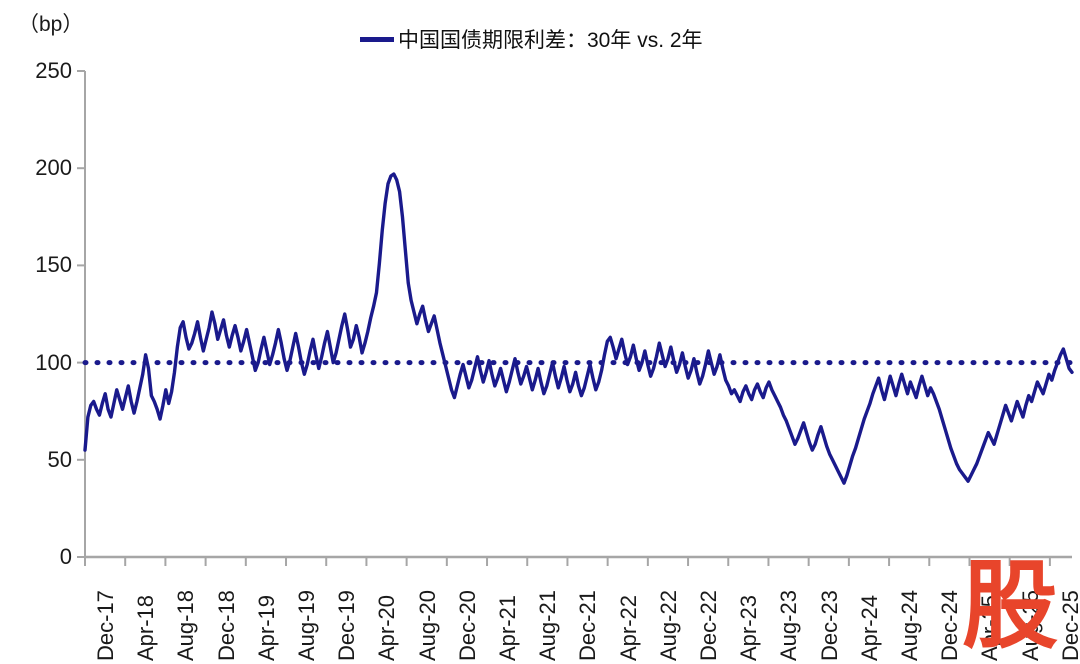 The width and height of the screenshot is (1080, 664). Describe the element at coordinates (427, 625) in the screenshot. I see `x-tick-label: Aug-20` at that location.